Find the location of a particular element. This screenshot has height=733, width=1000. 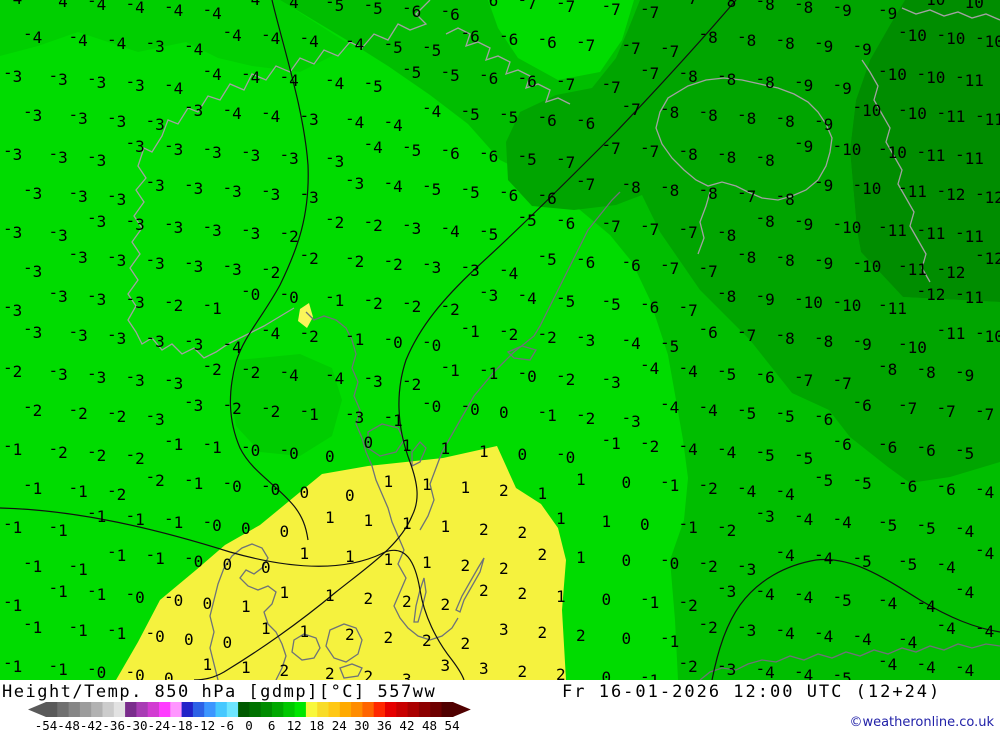

temp-region-yellow-spot-oslofjord is located at coordinates (305, 315).